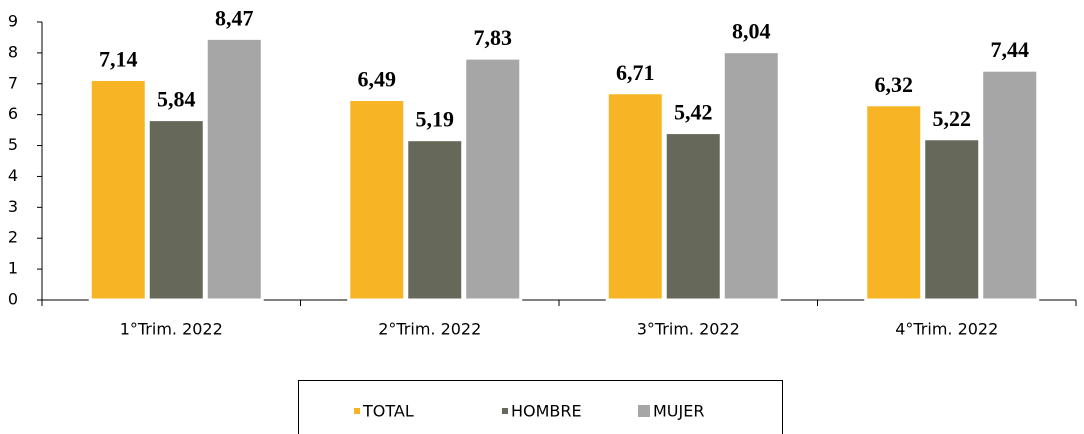 The image size is (1084, 434). I want to click on y-tick-label: 1, so click(13, 268).